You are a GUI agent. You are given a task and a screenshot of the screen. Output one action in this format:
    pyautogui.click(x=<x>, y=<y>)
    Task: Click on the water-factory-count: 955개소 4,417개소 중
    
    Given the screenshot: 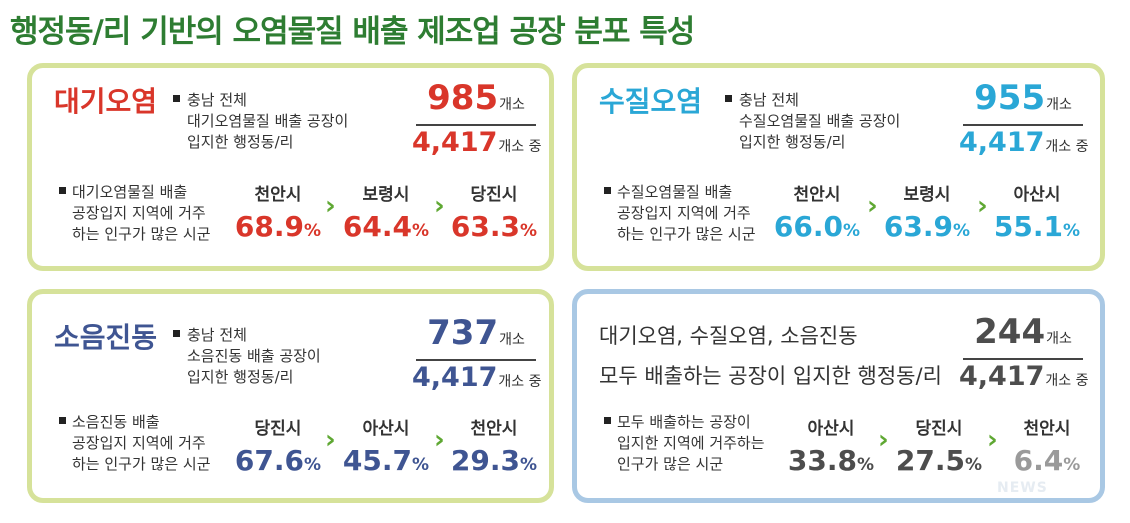 What is the action you would take?
    pyautogui.click(x=1024, y=118)
    